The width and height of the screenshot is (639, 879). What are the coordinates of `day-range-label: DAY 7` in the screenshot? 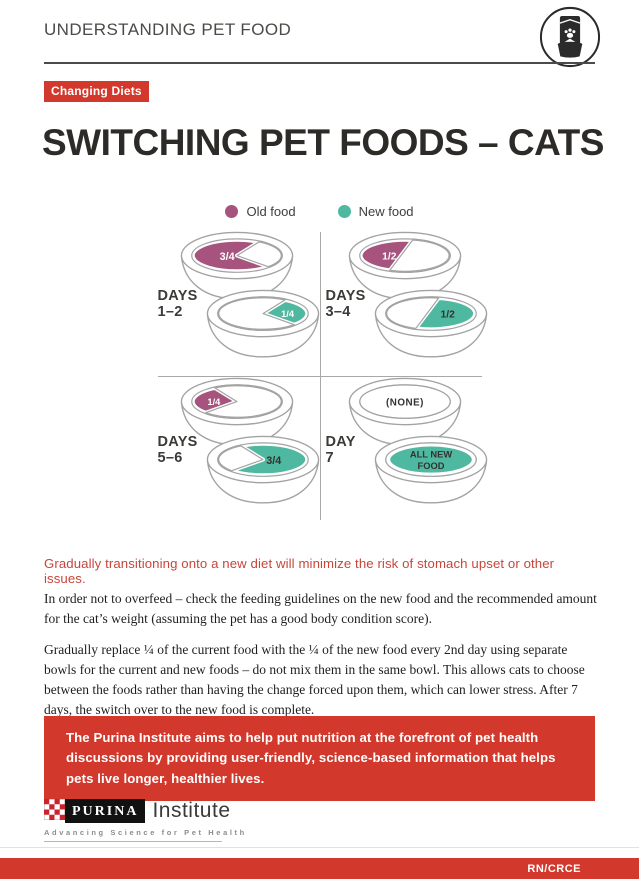 It's located at (340, 450).